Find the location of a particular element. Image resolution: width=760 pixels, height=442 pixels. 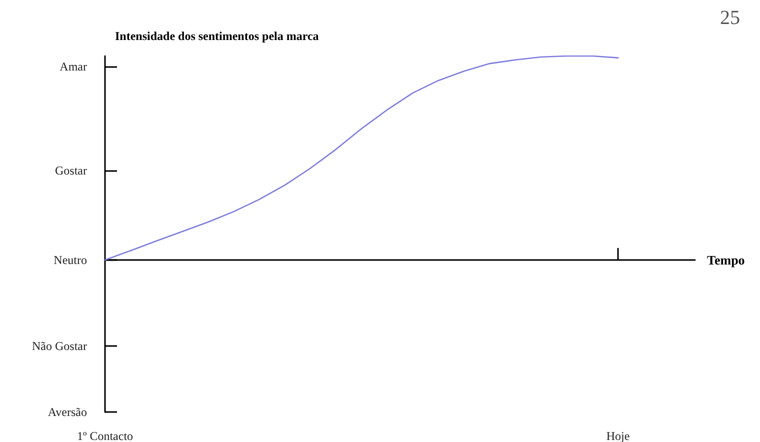

y-axis-title: Intensidade dos sentimentos pela marca is located at coordinates (217, 36).